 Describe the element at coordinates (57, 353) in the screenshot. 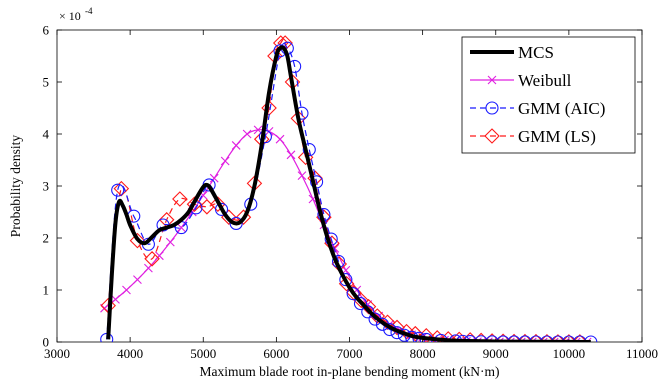

I see `x-tick-label: 3000` at that location.